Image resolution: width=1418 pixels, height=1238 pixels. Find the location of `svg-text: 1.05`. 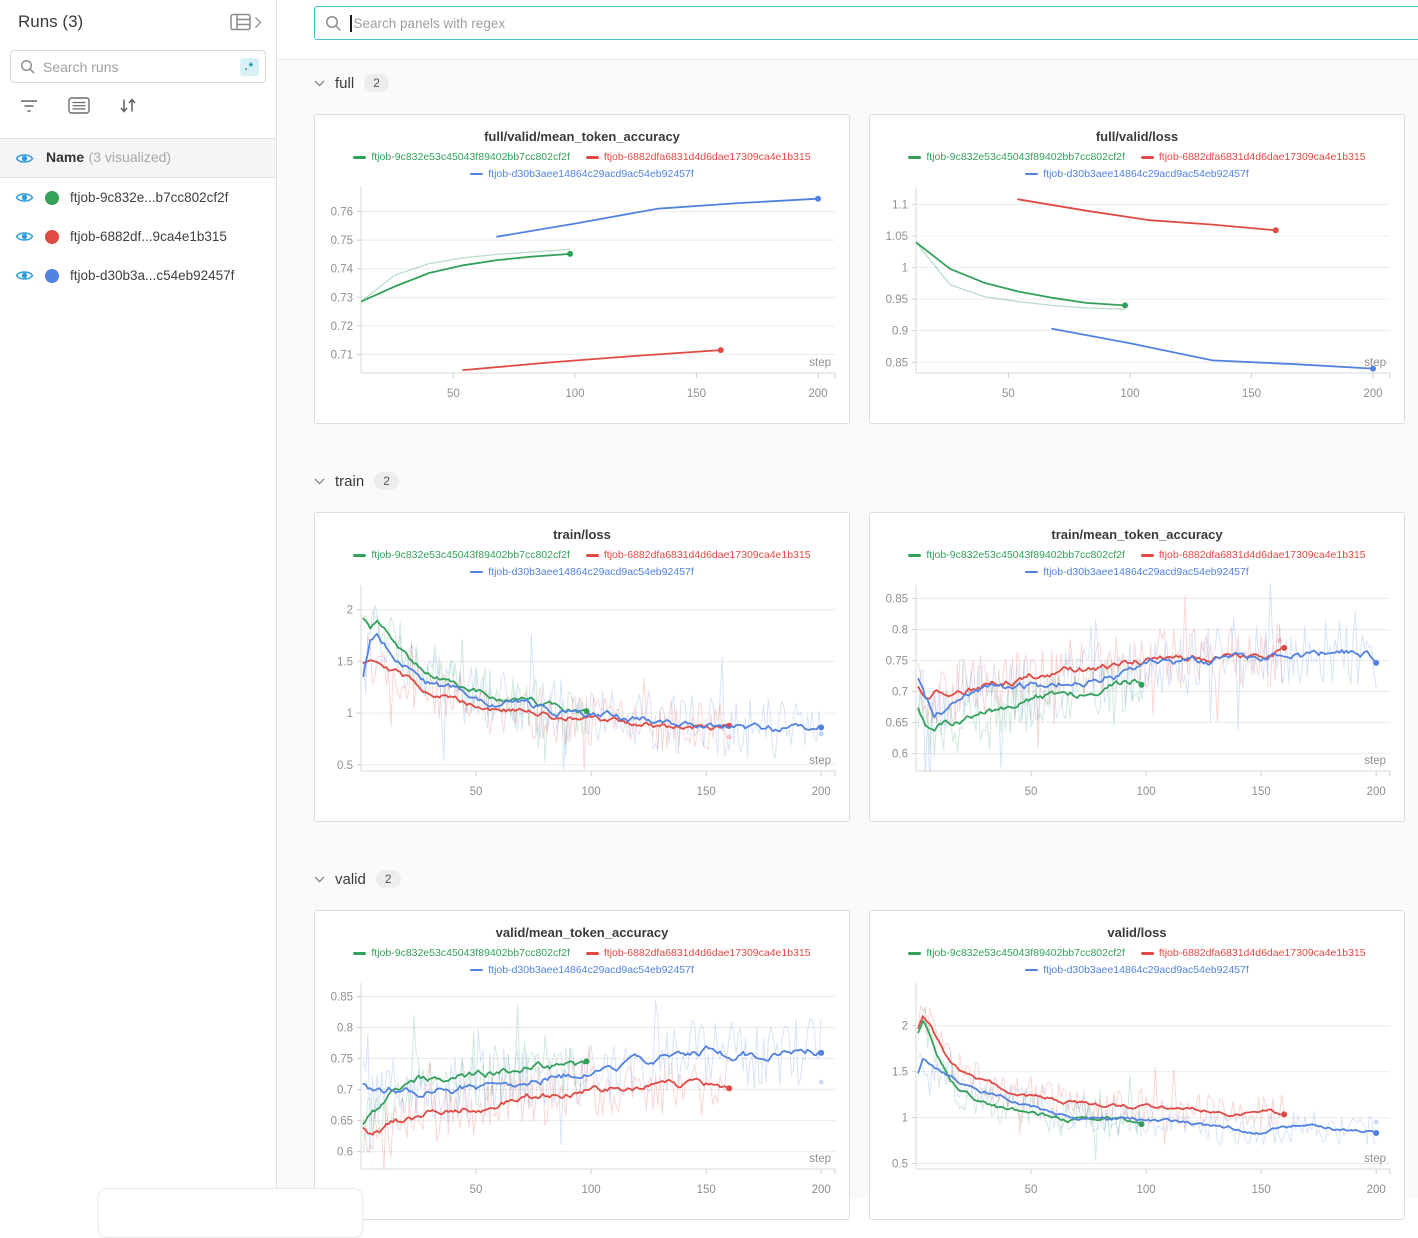

svg-text: 1.05 is located at coordinates (897, 237).